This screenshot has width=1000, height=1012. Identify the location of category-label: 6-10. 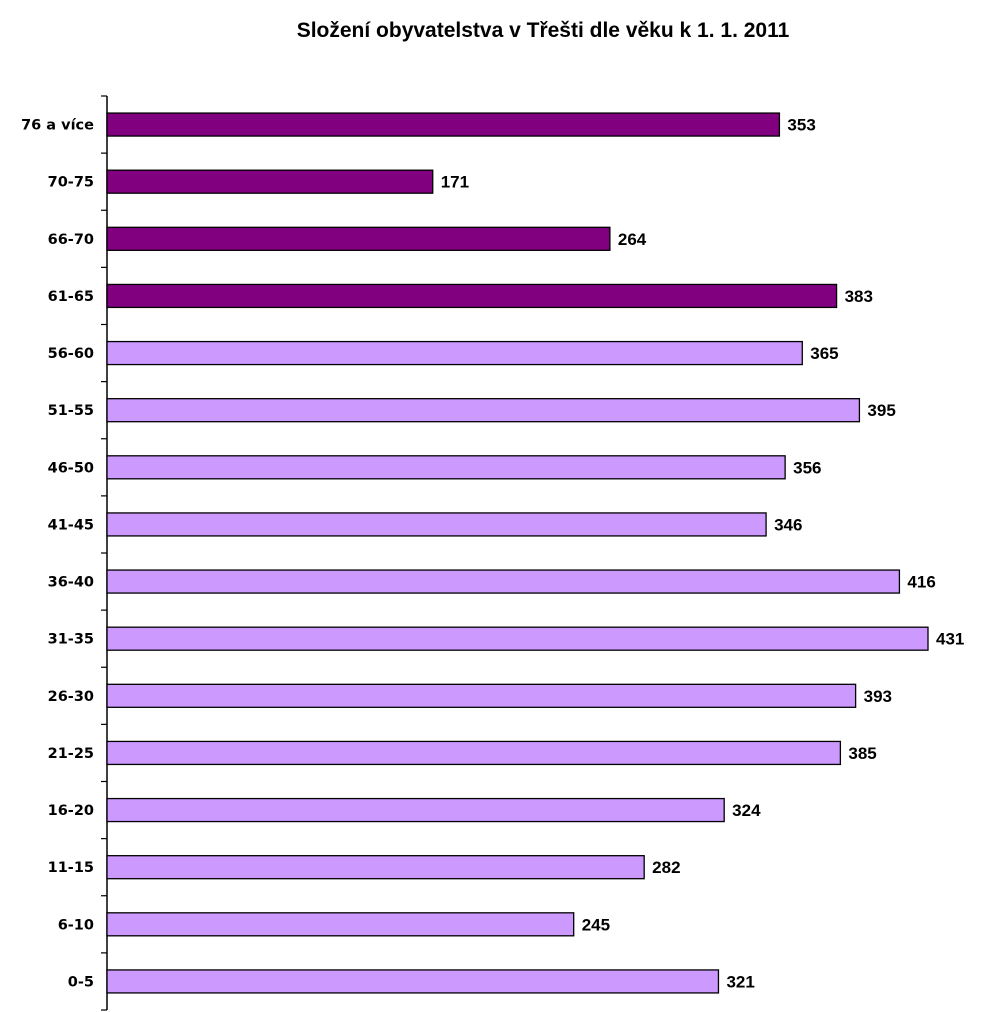
(76, 925).